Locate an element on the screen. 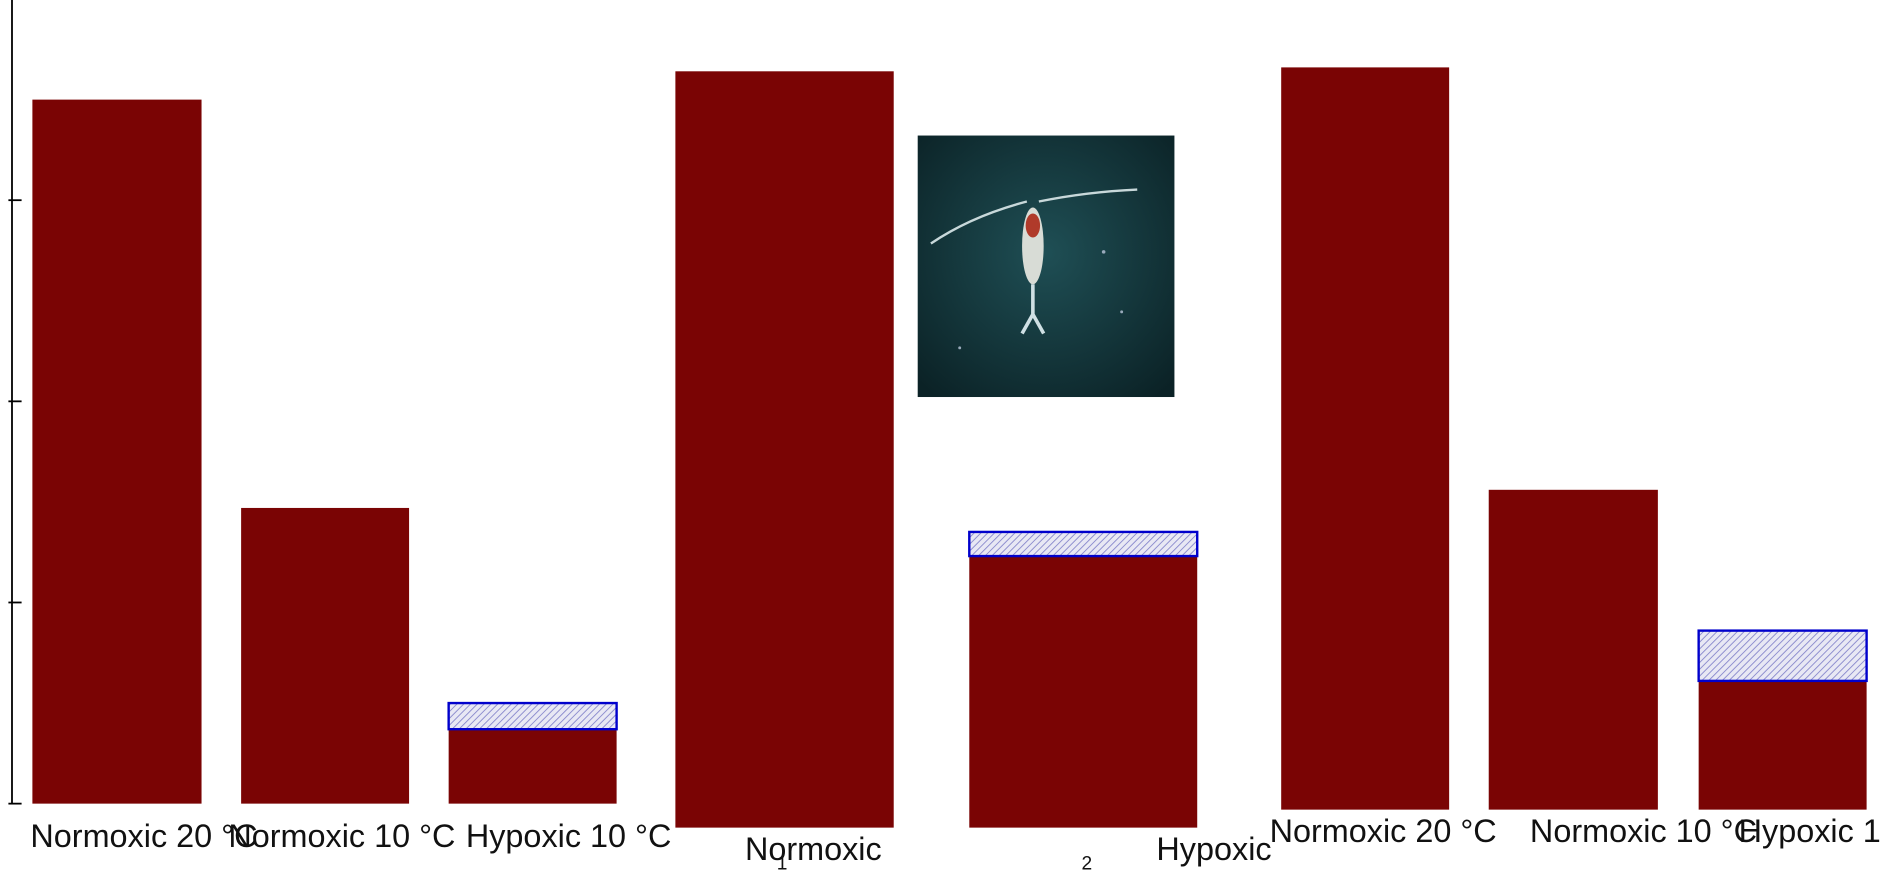  annotation: 2 is located at coordinates (1087, 864).